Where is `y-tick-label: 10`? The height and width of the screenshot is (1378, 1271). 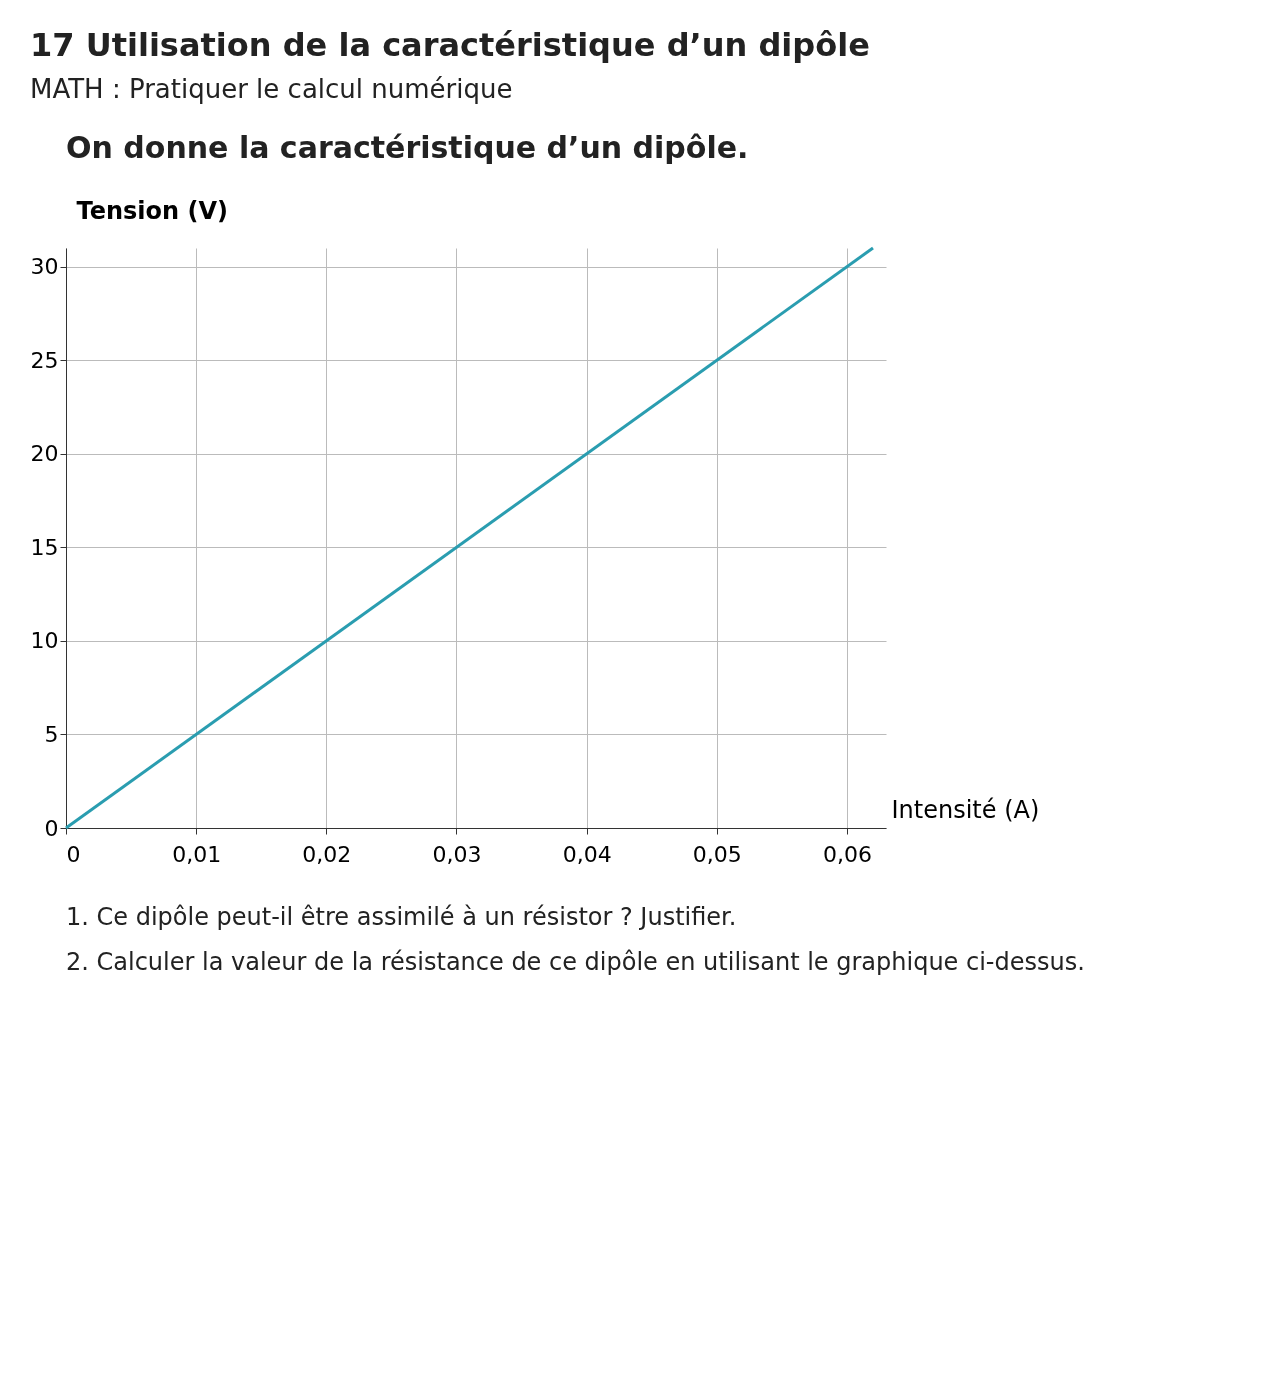 y-tick-label: 10 is located at coordinates (44, 641).